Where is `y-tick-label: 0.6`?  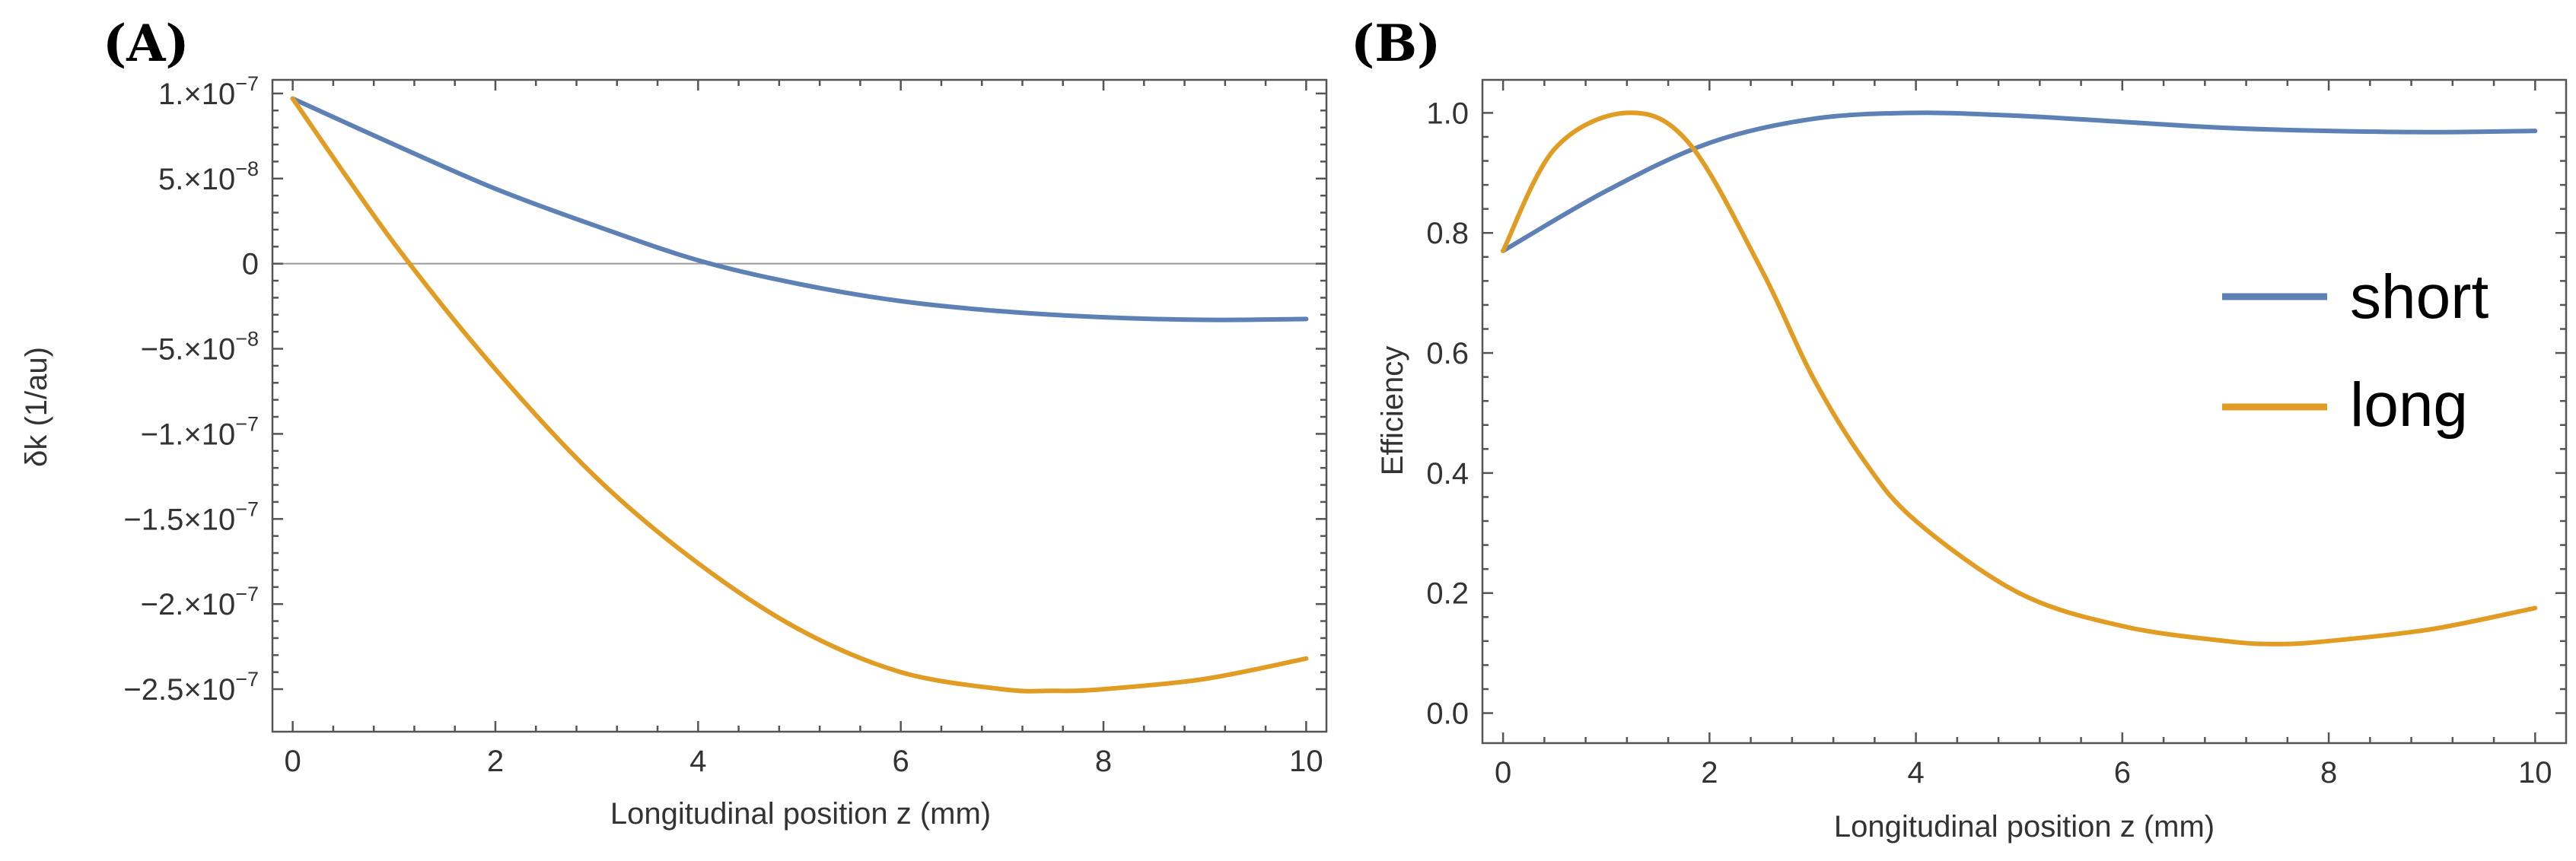 y-tick-label: 0.6 is located at coordinates (1447, 353).